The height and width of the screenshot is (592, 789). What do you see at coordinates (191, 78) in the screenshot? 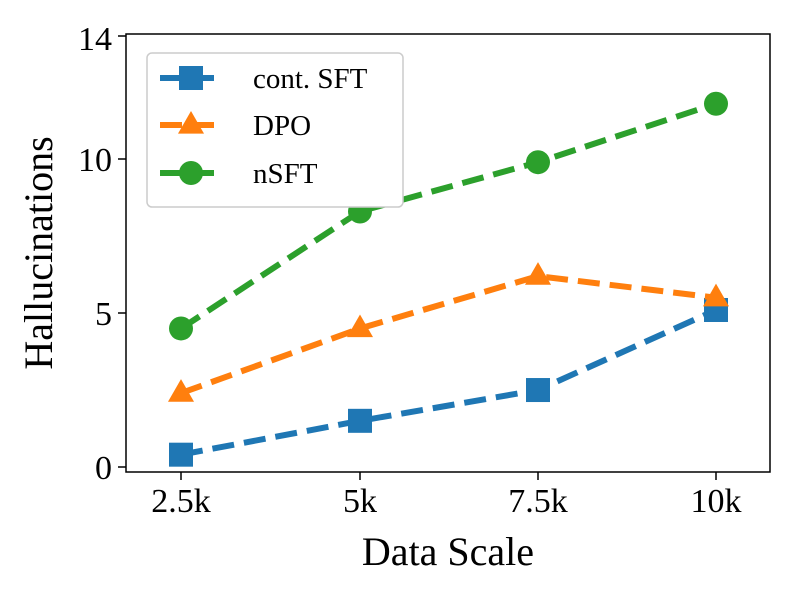
I see `legend-swatch-marker-cont-sft` at bounding box center [191, 78].